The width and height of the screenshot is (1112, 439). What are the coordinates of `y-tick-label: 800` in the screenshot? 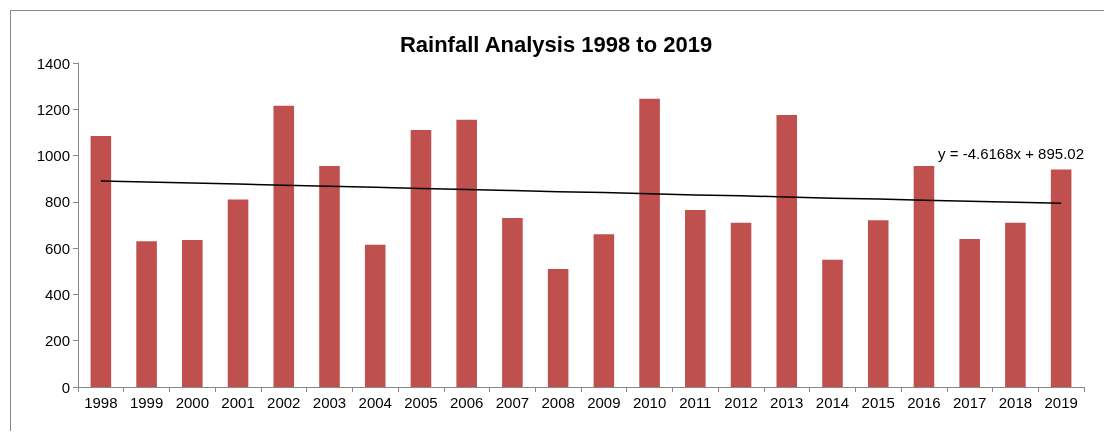 It's located at (57, 202).